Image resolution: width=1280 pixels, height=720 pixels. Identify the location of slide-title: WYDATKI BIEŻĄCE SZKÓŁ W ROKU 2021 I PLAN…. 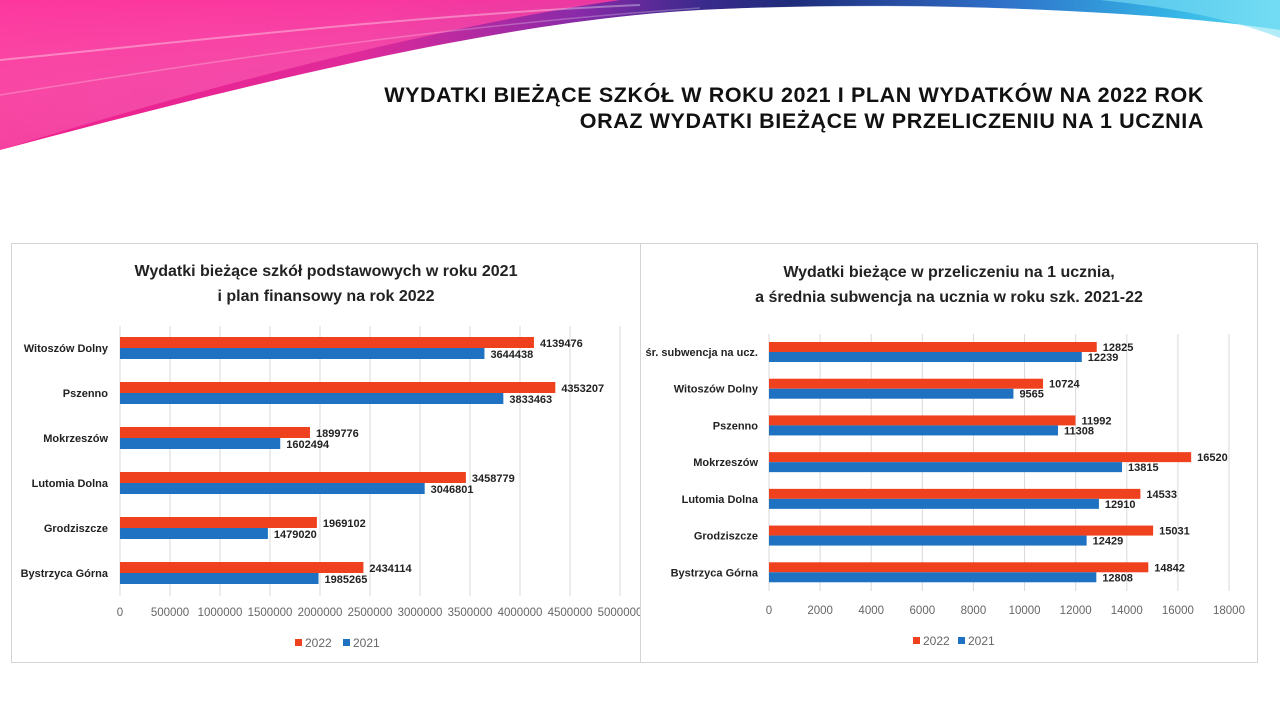
(794, 108).